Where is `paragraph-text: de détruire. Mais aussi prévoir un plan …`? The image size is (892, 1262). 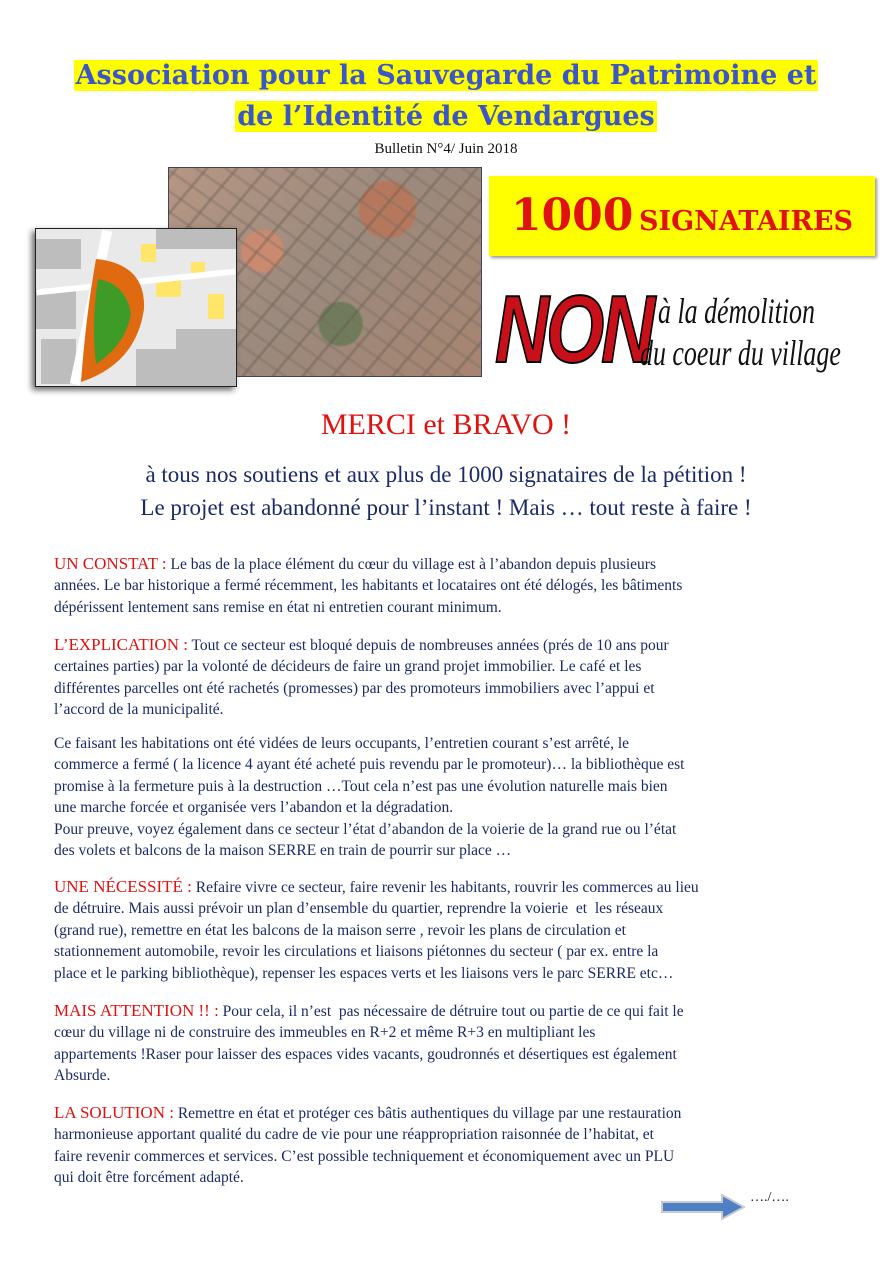 paragraph-text: de détruire. Mais aussi prévoir un plan … is located at coordinates (359, 909).